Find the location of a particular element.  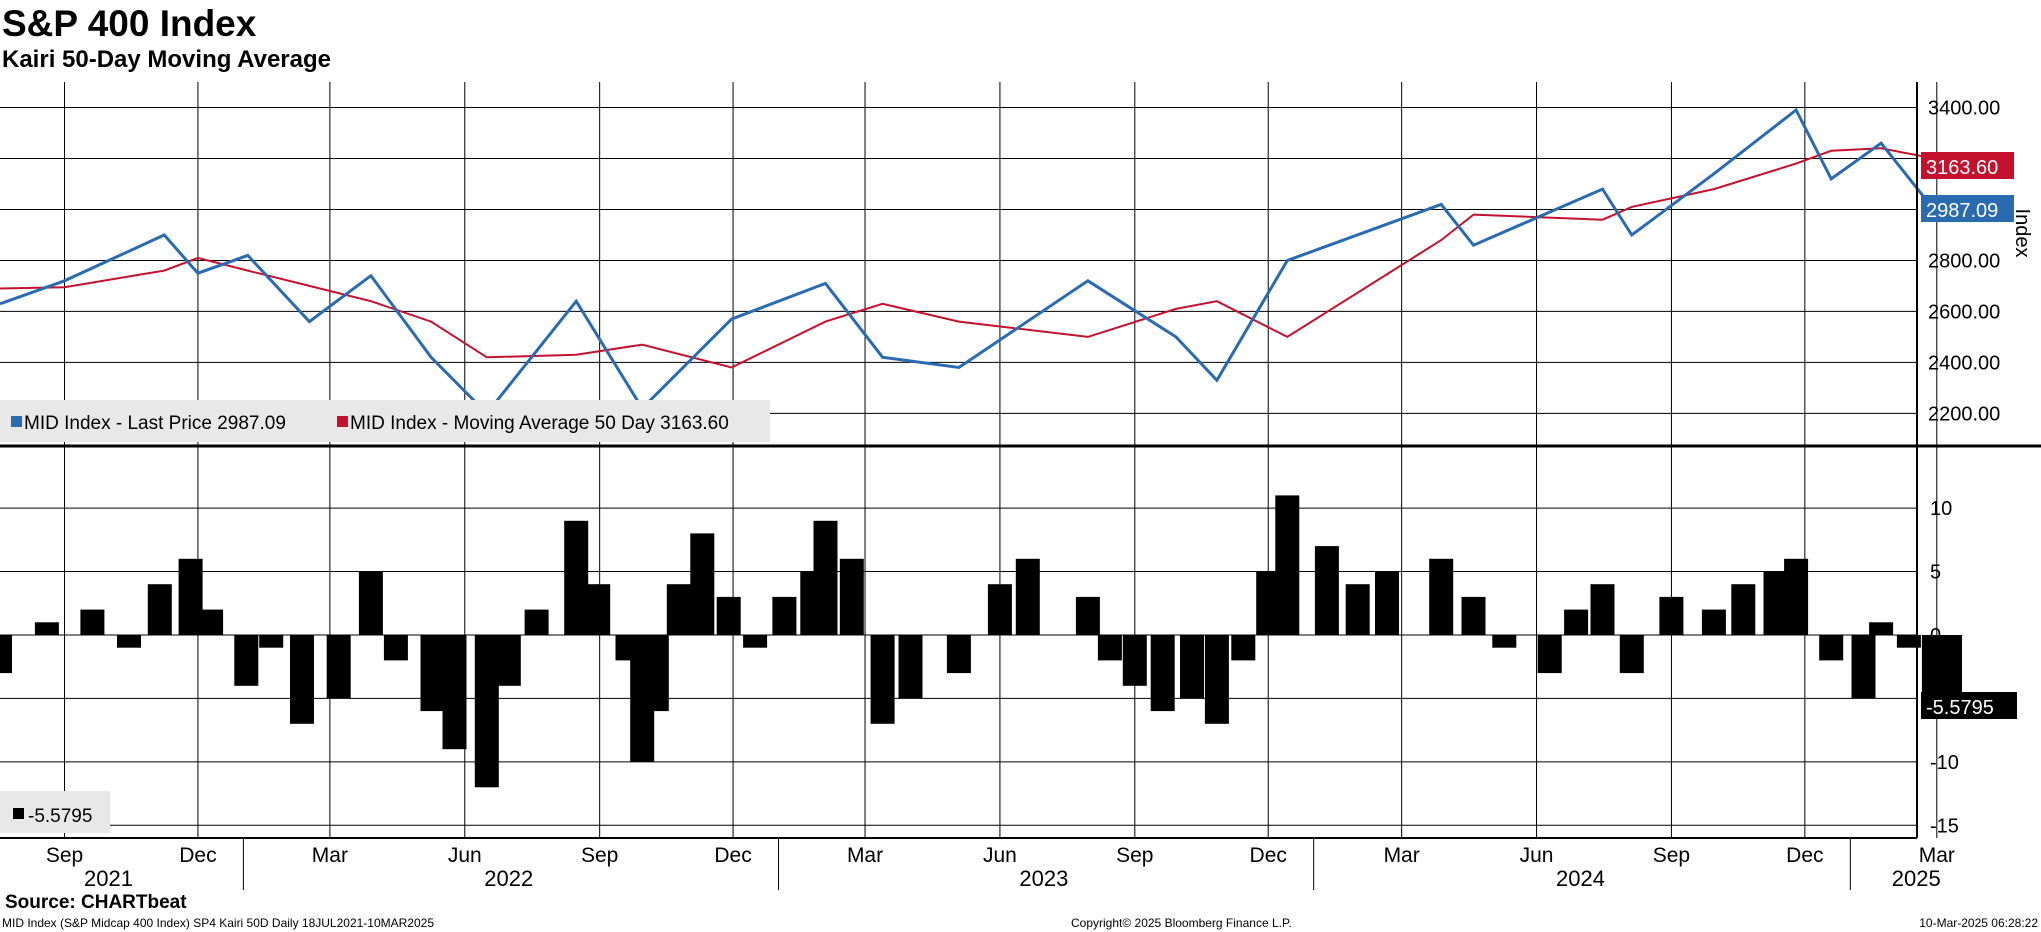

x-axis-year-labels: 2021 2022 2023 2024 2025 is located at coordinates (1012, 878).